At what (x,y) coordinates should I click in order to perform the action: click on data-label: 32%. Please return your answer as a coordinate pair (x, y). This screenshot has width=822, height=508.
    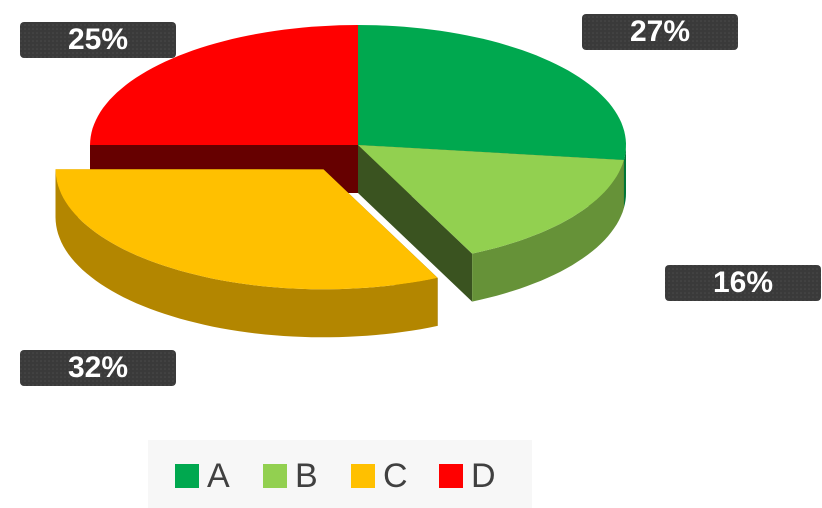
    Looking at the image, I should click on (98, 367).